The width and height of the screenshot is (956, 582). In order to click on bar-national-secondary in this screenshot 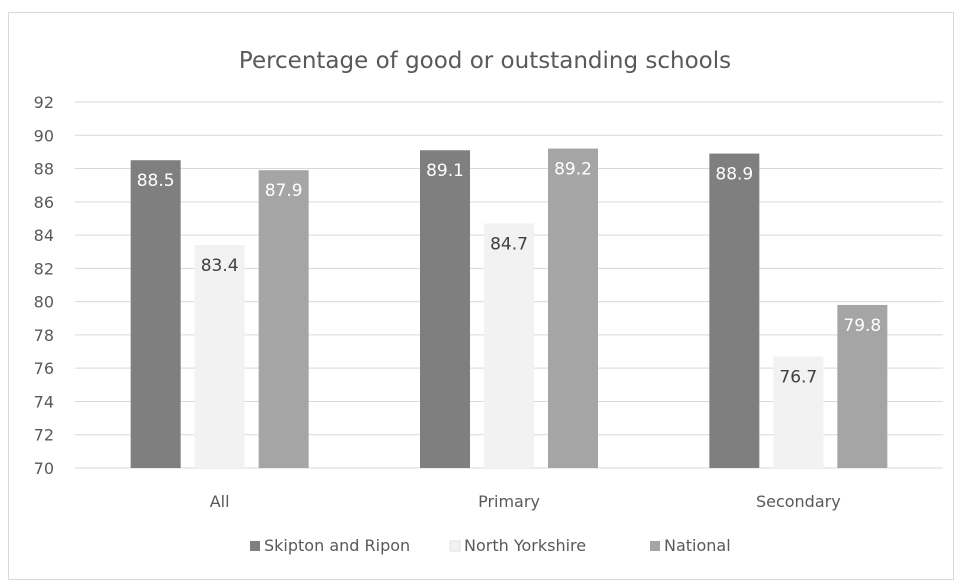, I will do `click(862, 386)`.